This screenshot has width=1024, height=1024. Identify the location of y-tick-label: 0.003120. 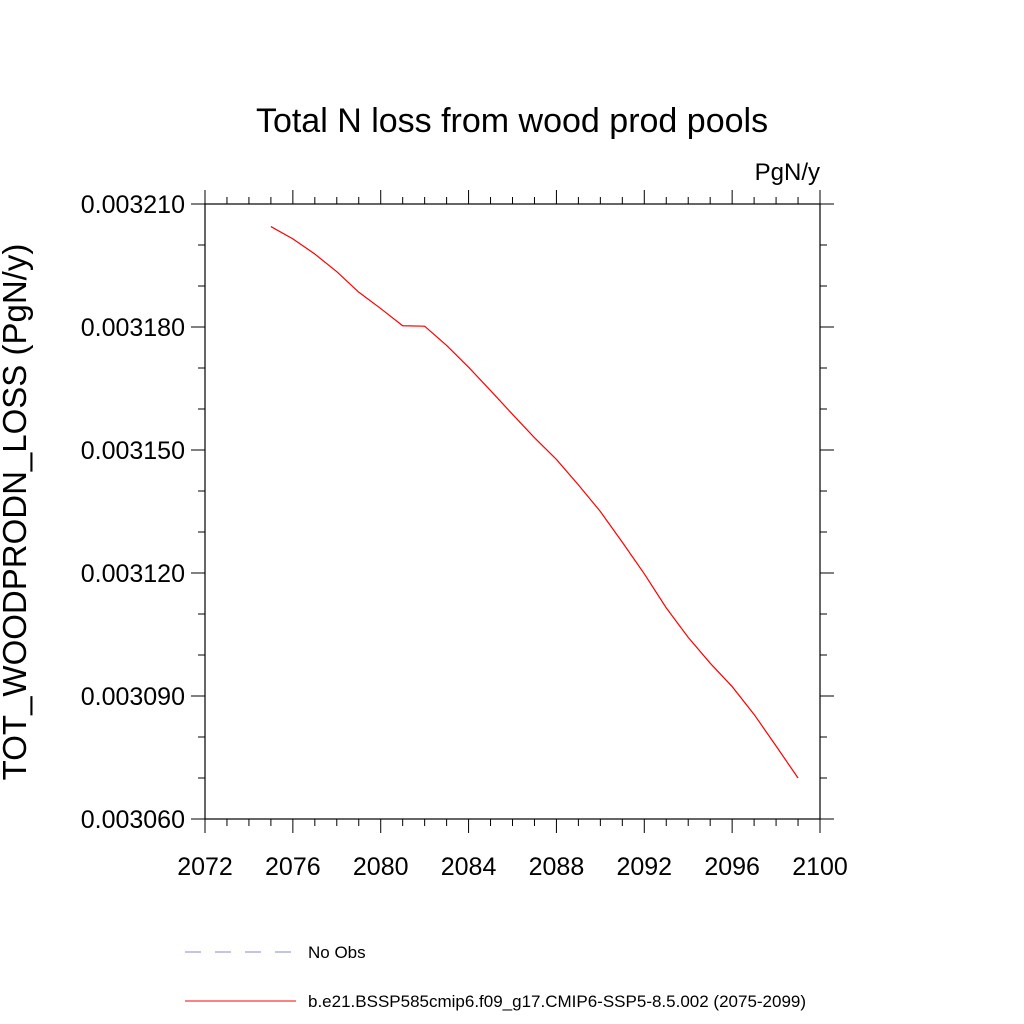
(133, 574).